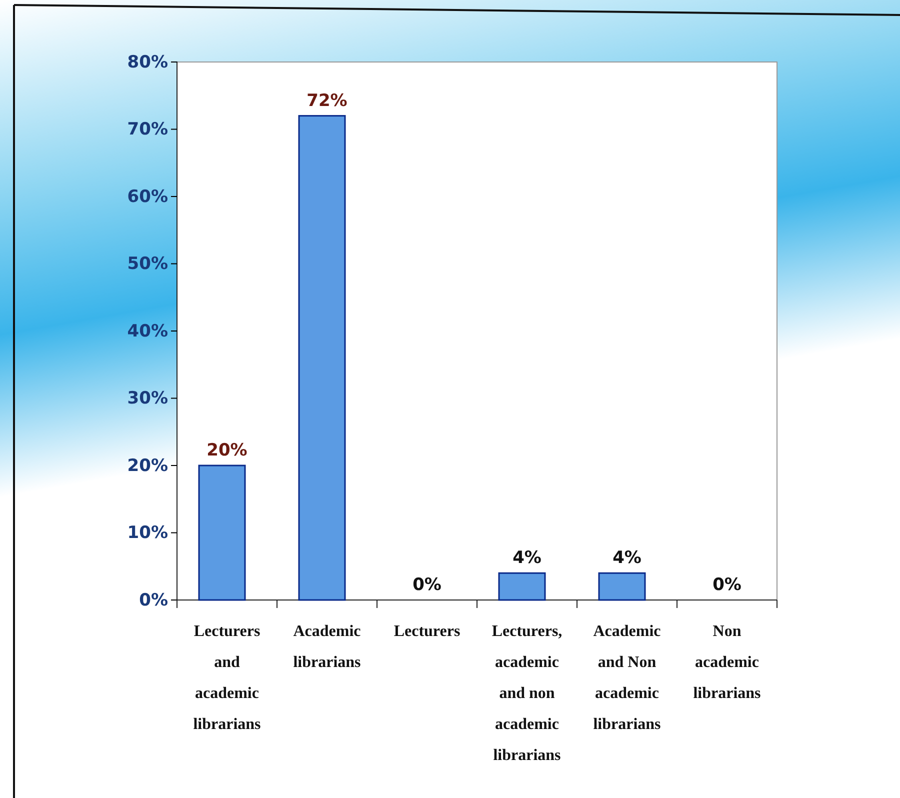 The width and height of the screenshot is (900, 798). What do you see at coordinates (147, 62) in the screenshot?
I see `y-tick-label: 80%` at bounding box center [147, 62].